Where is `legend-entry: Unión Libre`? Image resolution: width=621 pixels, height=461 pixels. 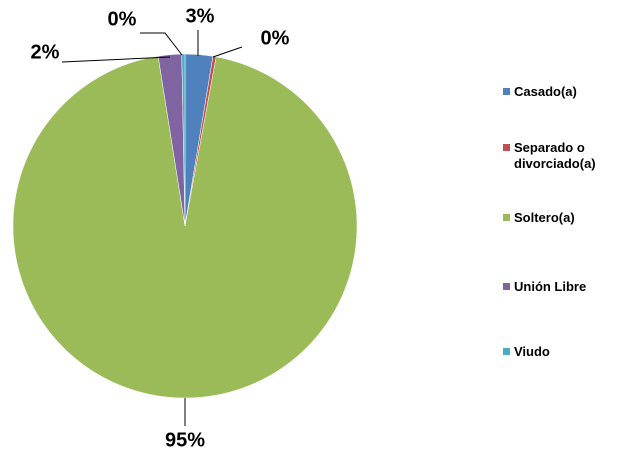 legend-entry: Unión Libre is located at coordinates (560, 287).